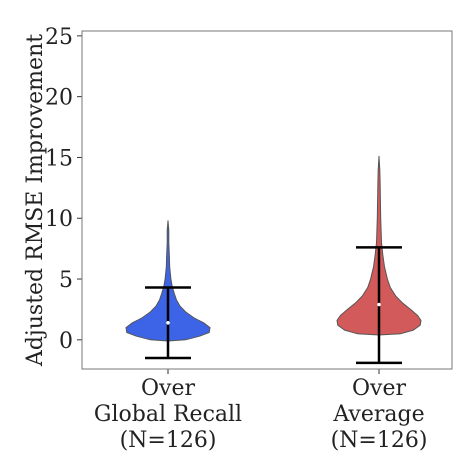 This screenshot has width=474, height=474. What do you see at coordinates (66, 341) in the screenshot?
I see `y-tick-label: 0` at bounding box center [66, 341].